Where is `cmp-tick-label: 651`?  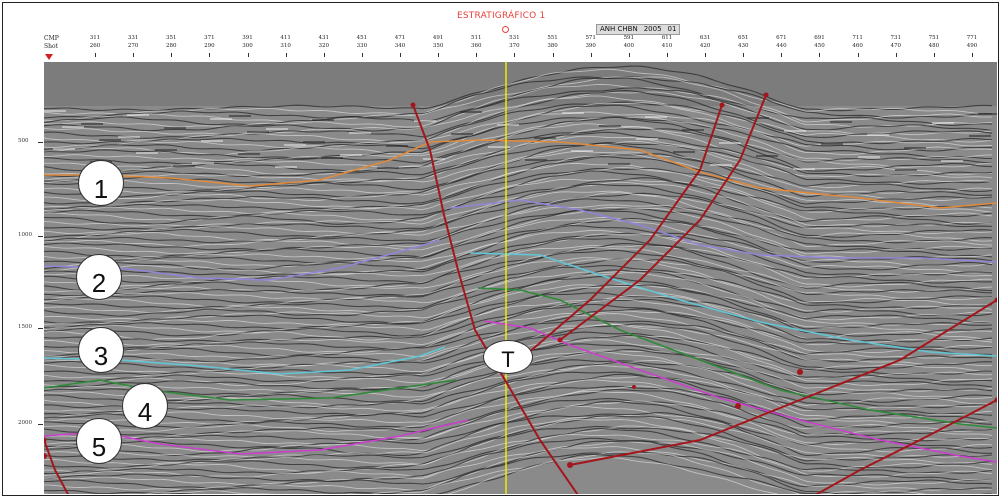
cmp-tick-label: 651 is located at coordinates (743, 38).